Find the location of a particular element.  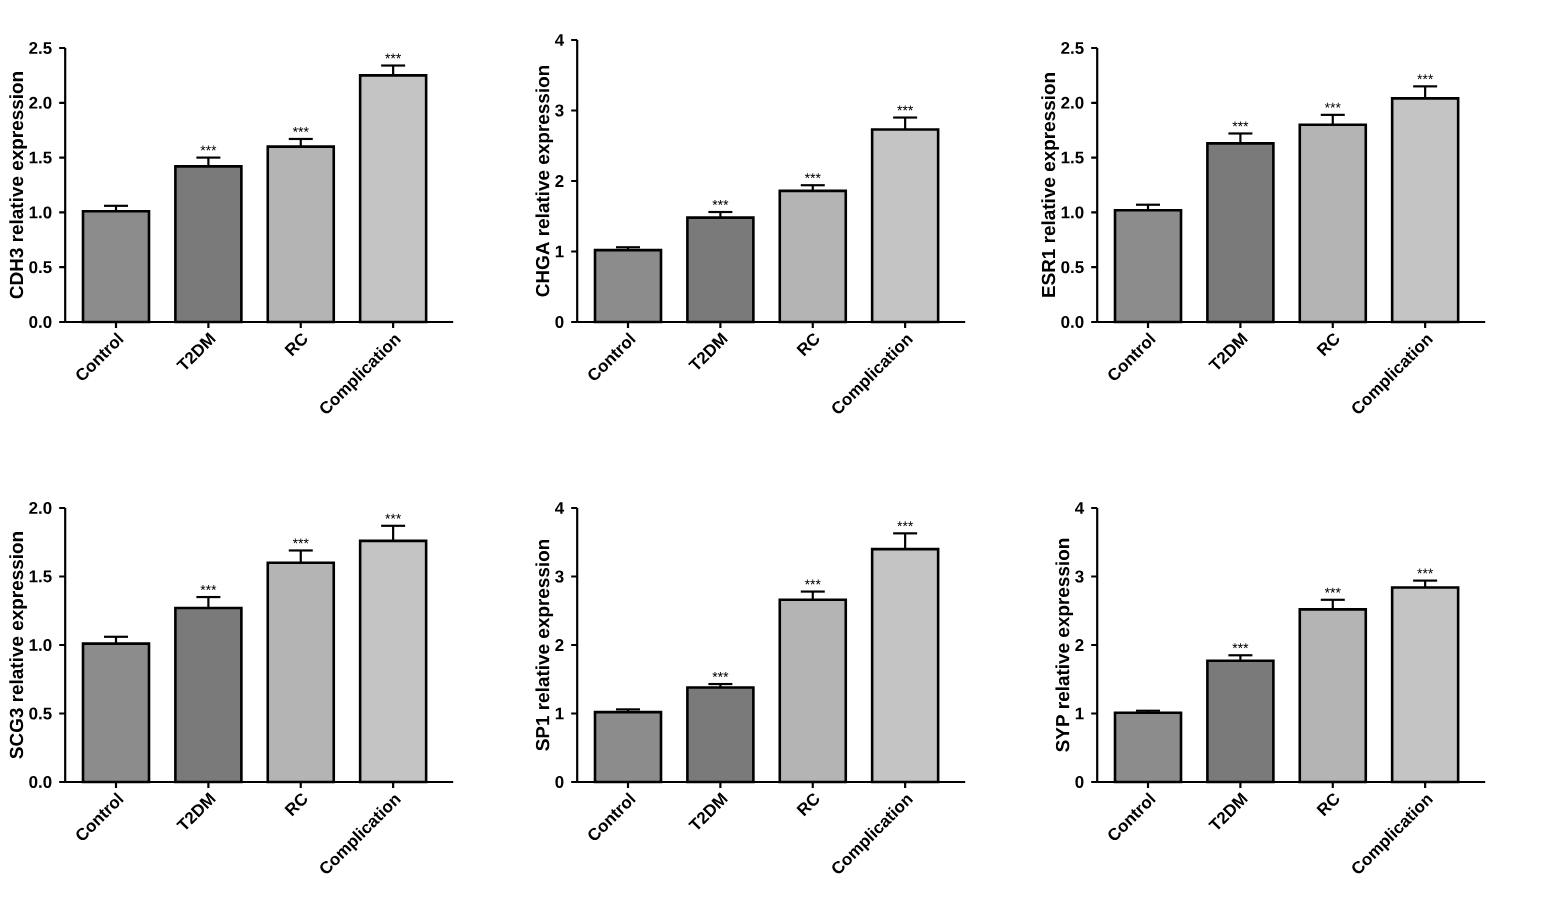

y-axis-title: SYP relative expression is located at coordinates (1064, 645).